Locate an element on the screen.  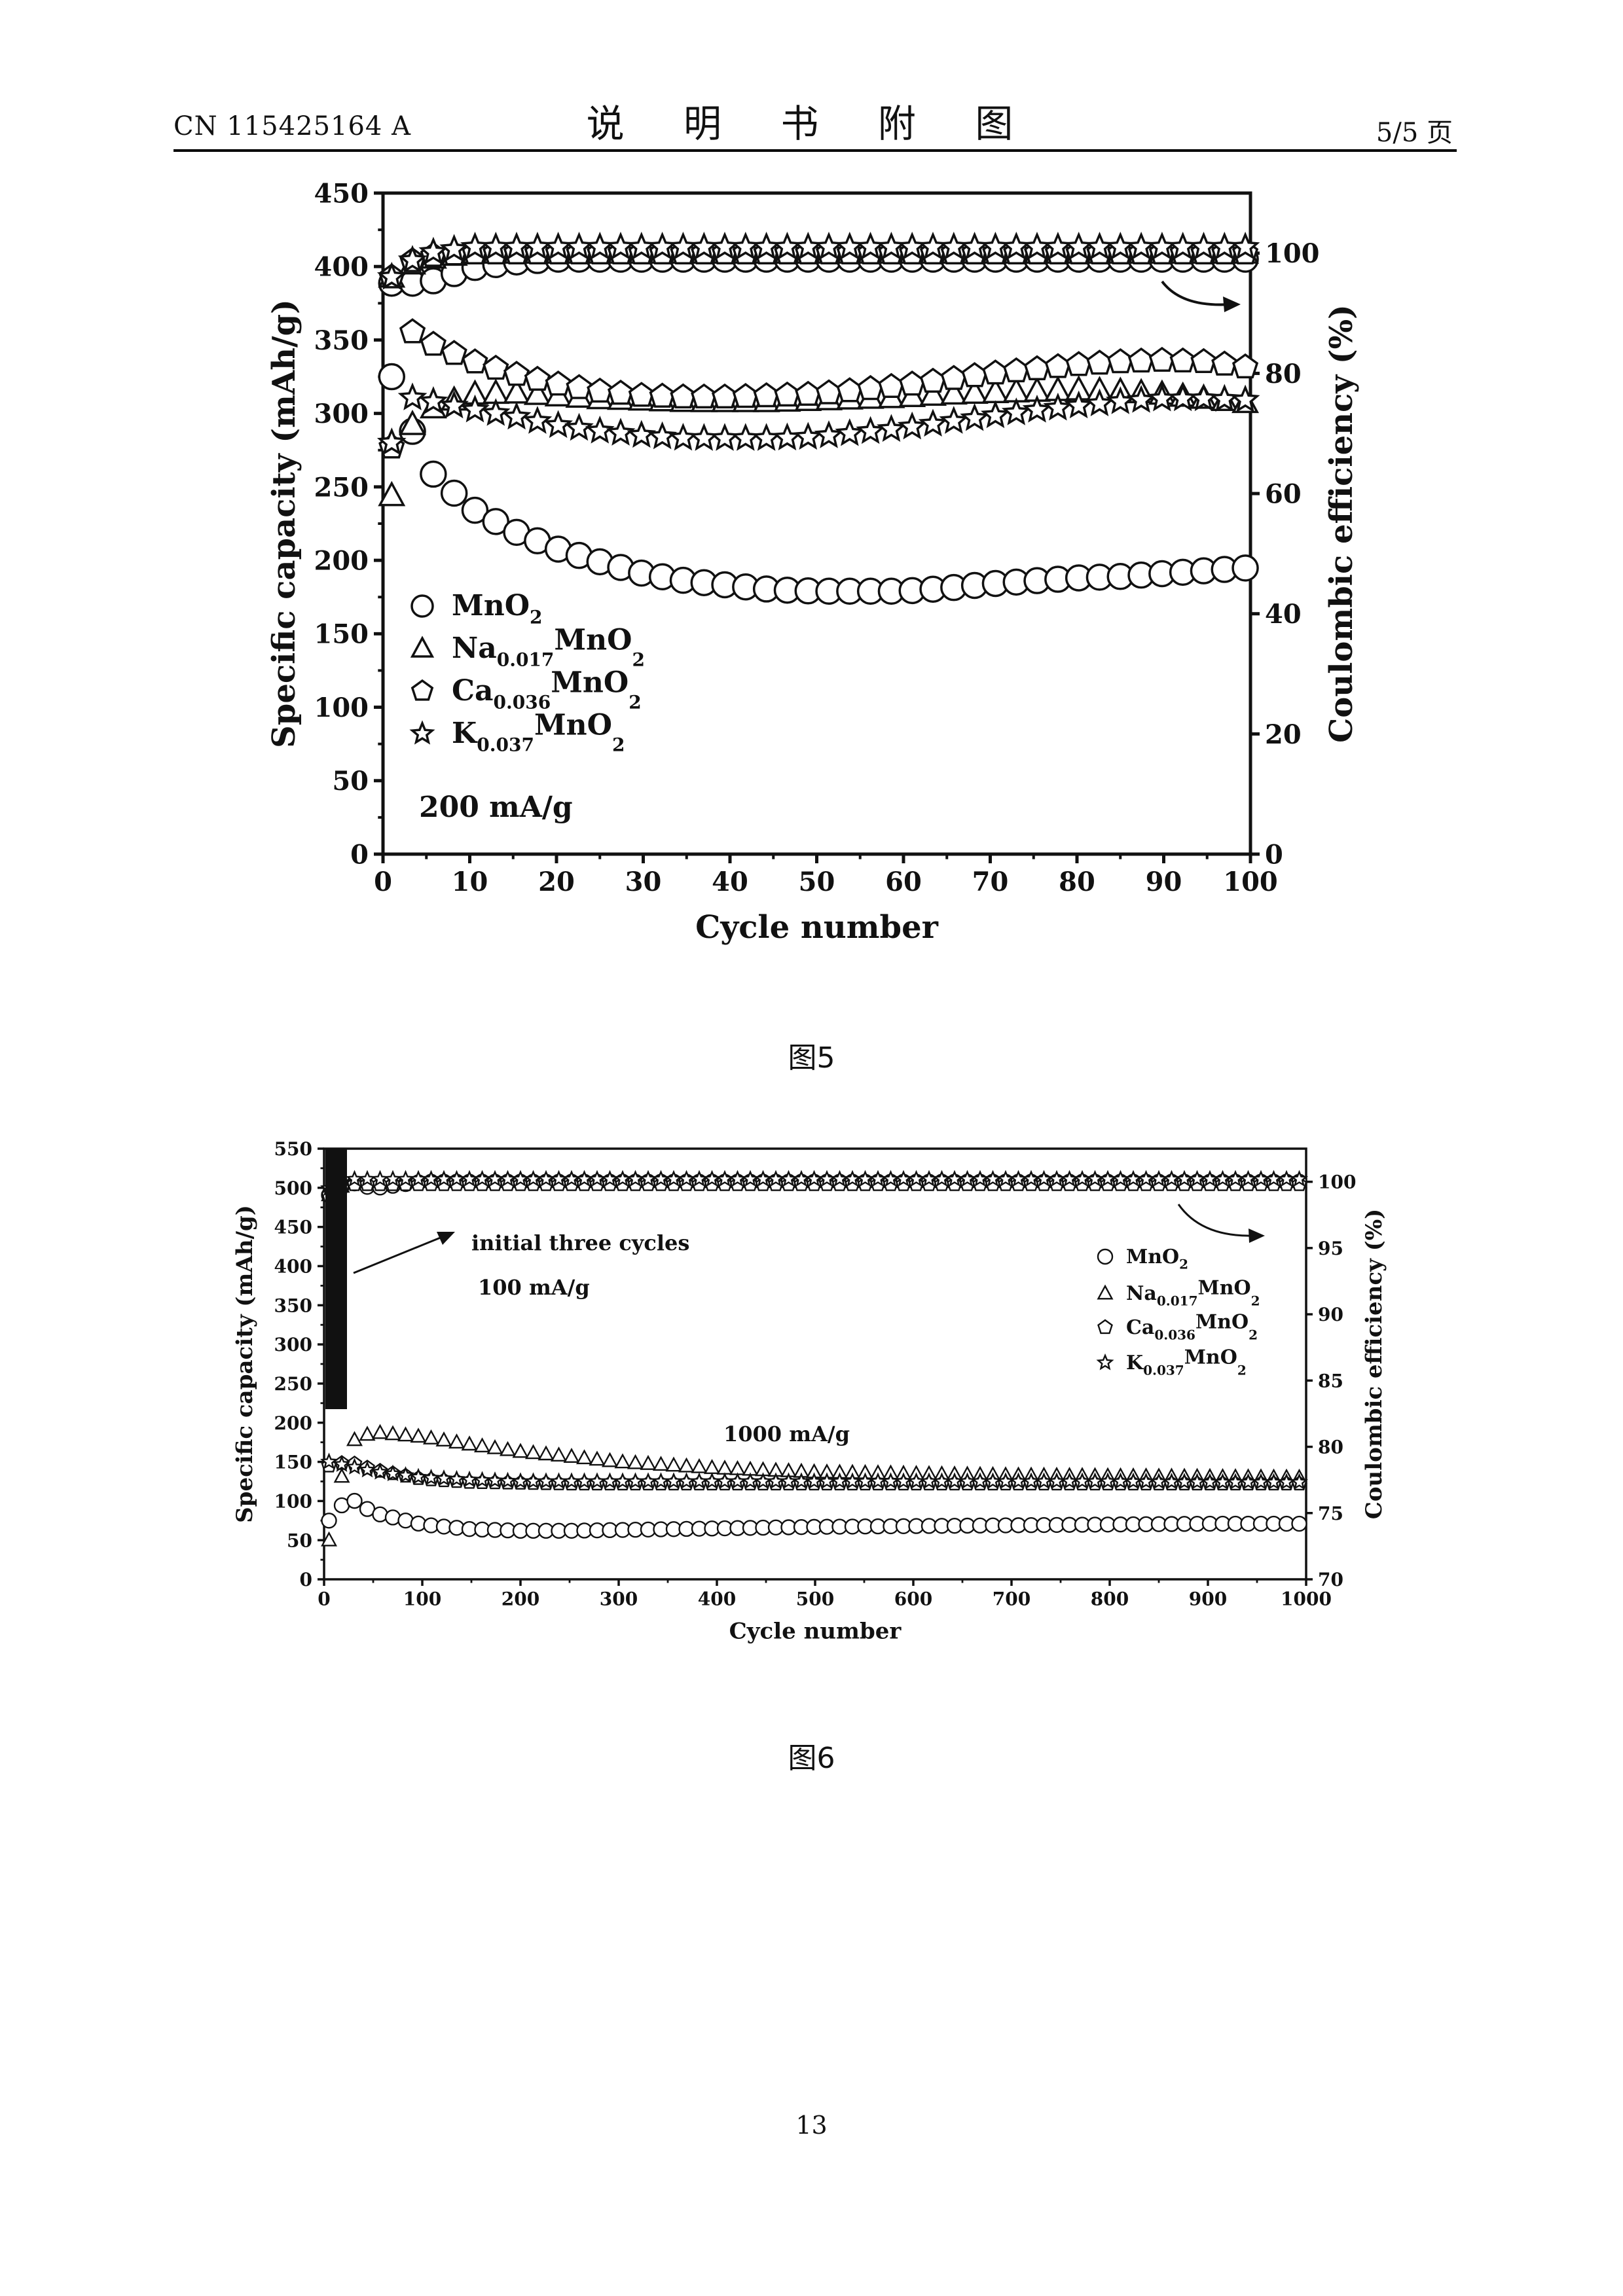
initial-cycles-label: initial three cycles is located at coordinates (580, 1242).